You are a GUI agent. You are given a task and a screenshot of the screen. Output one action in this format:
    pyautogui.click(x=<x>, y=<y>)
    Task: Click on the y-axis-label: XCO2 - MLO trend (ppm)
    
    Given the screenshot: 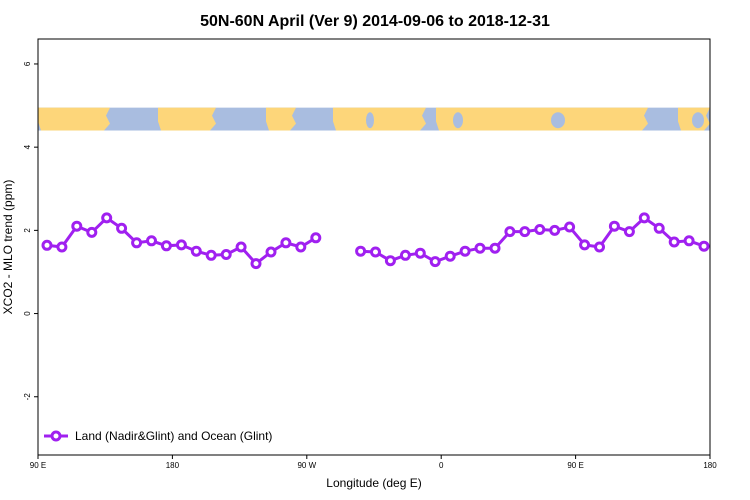 What is the action you would take?
    pyautogui.click(x=8, y=247)
    